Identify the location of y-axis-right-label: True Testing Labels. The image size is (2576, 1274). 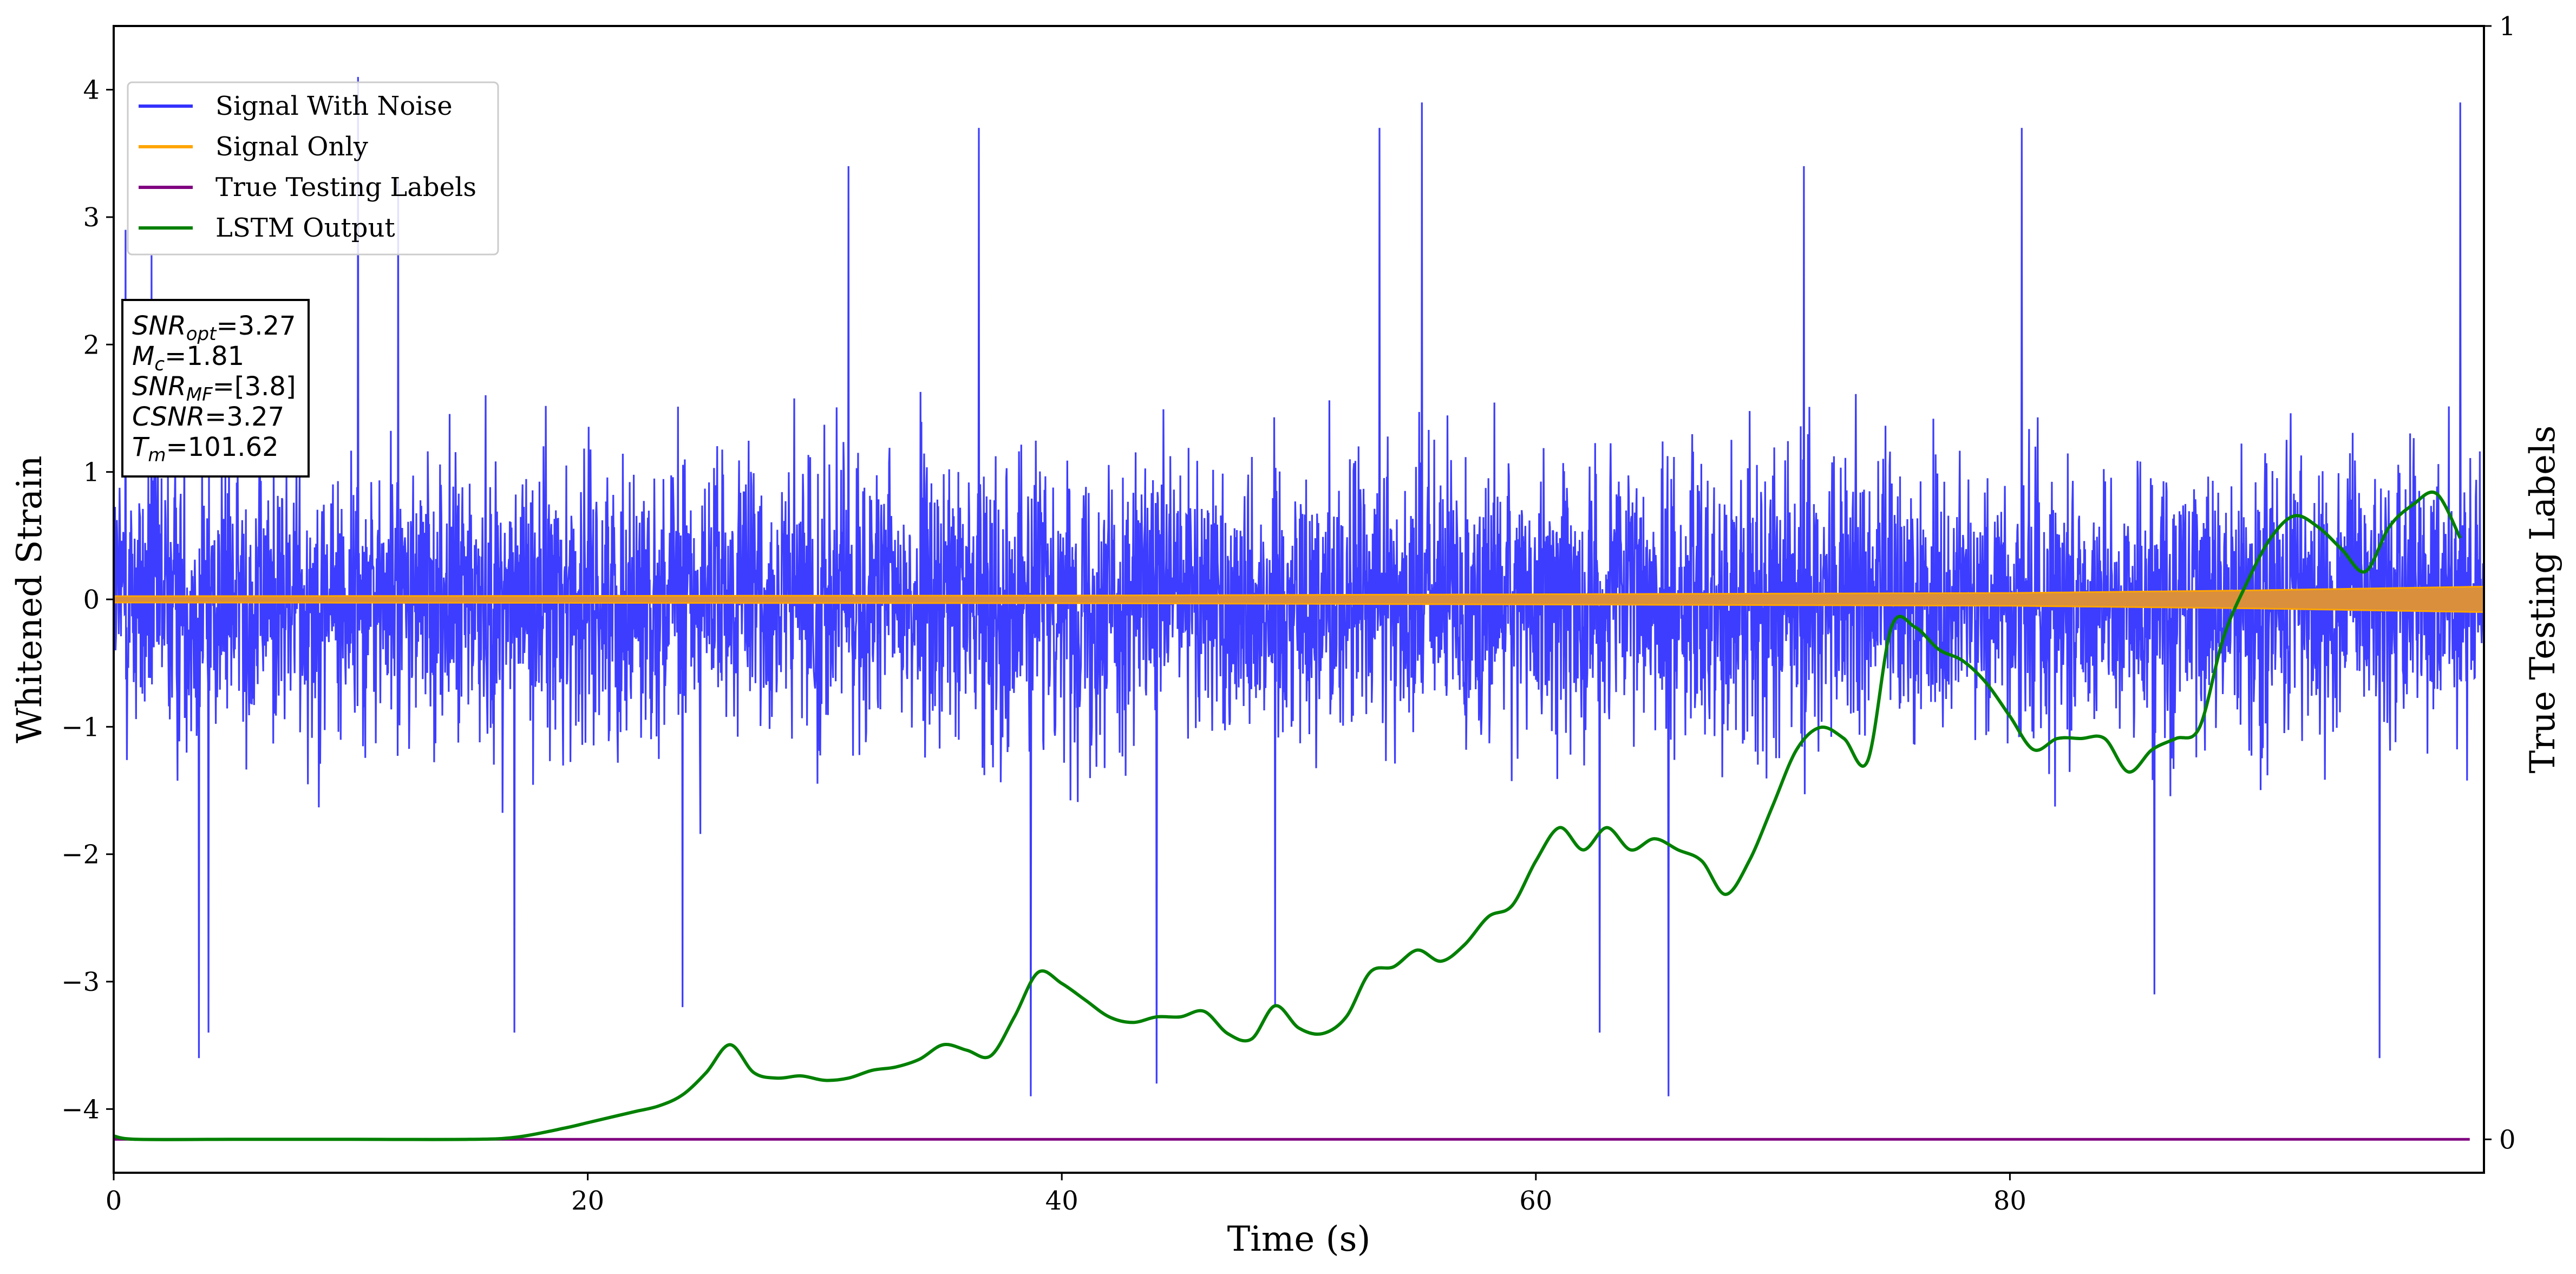
(2543, 600).